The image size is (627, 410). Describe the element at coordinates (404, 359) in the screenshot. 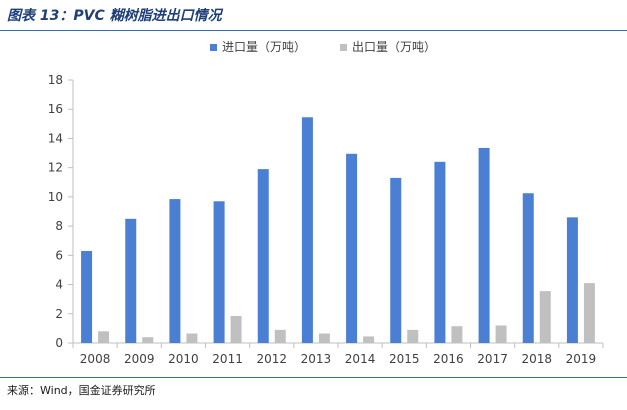

I see `x-tick-label: 2015` at that location.